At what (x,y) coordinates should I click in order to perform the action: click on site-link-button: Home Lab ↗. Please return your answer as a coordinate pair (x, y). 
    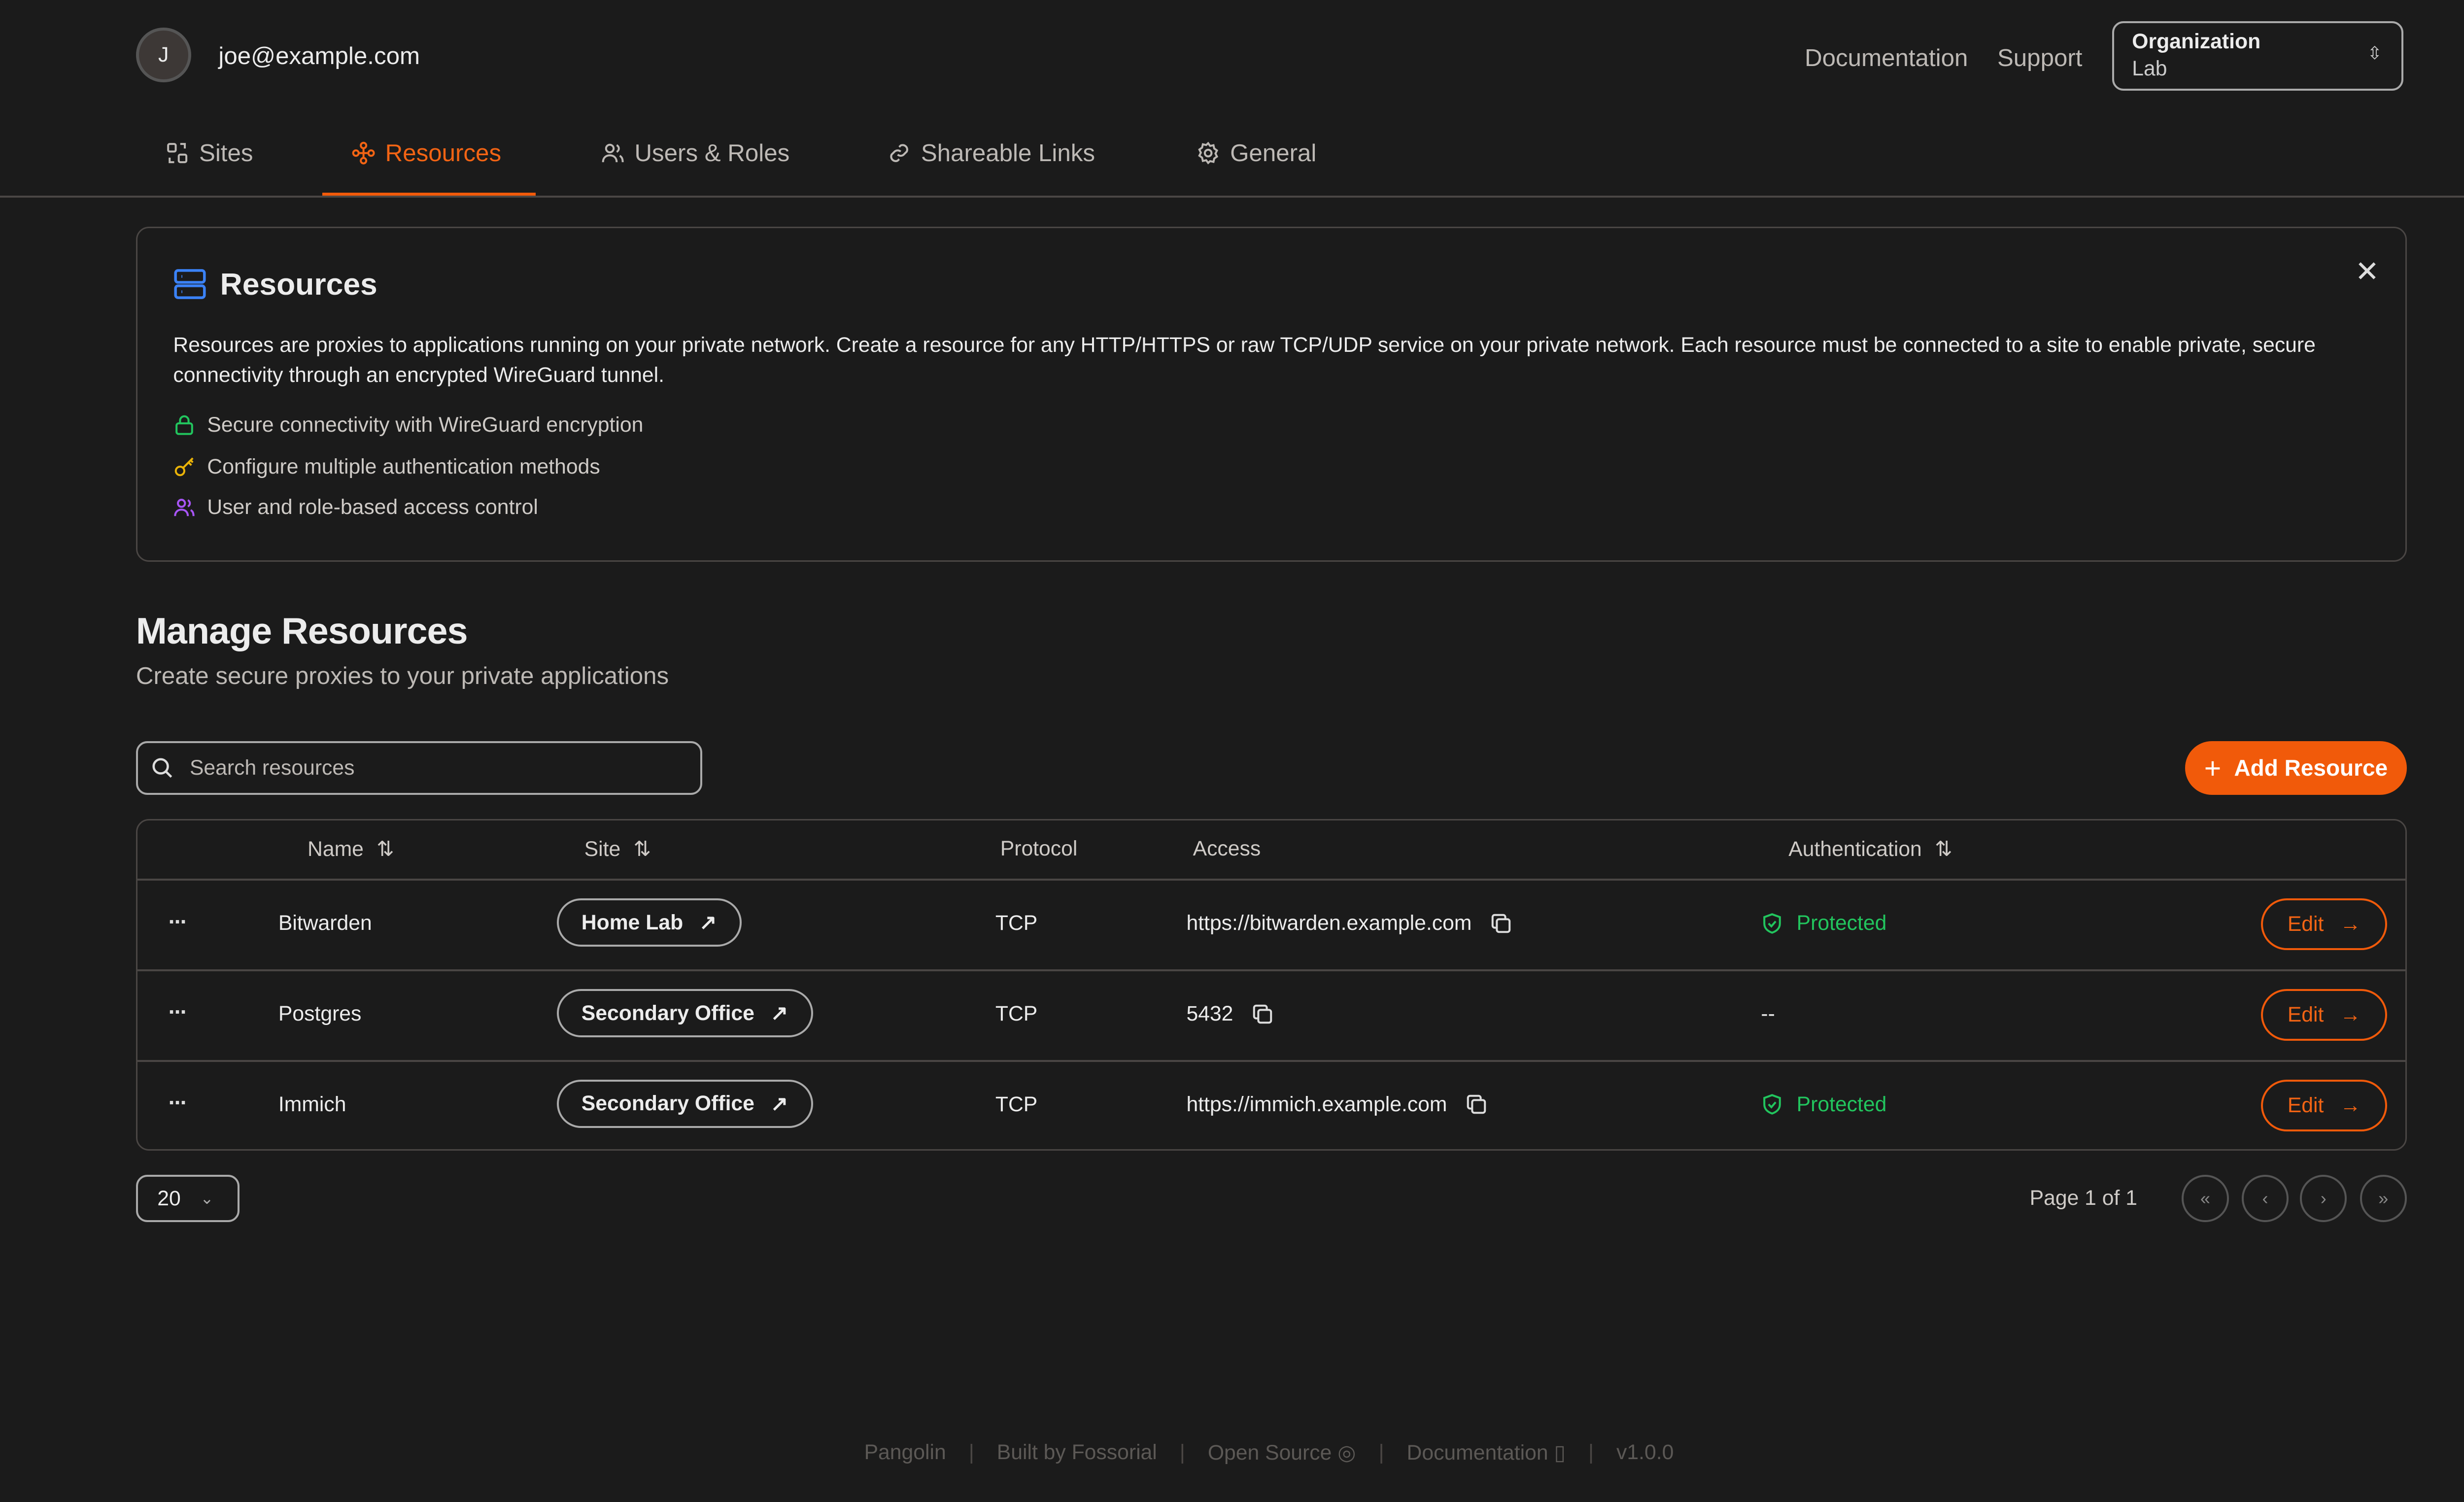
    Looking at the image, I should click on (649, 922).